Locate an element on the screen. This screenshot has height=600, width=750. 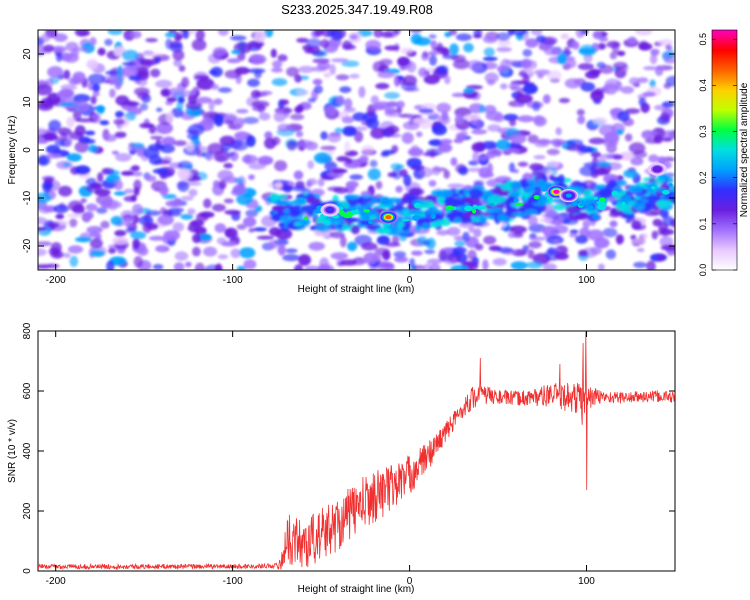
heatmap-hotspot is located at coordinates (330, 210).